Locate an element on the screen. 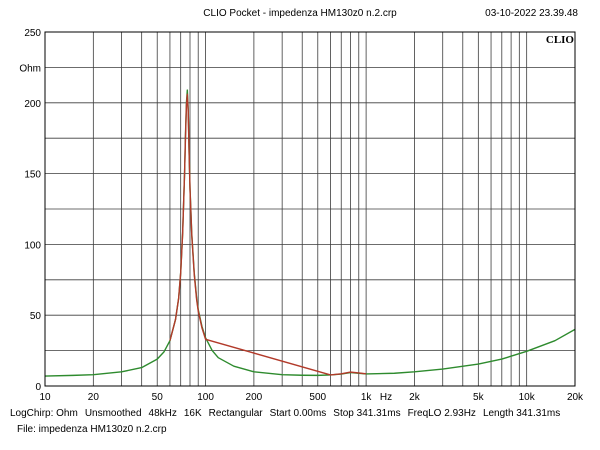 This screenshot has height=450, width=600. y-tick-label: 0 is located at coordinates (38, 387).